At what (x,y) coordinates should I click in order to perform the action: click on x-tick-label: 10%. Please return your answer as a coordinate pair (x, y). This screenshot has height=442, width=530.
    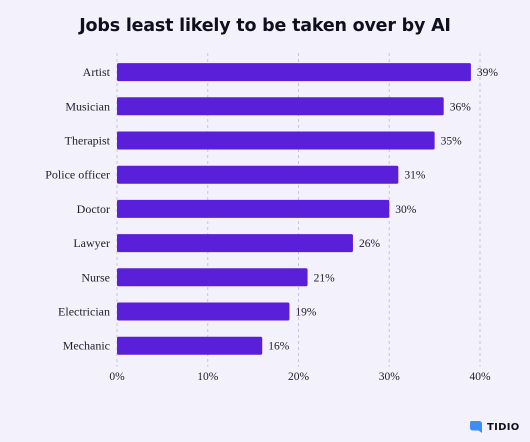
    Looking at the image, I should click on (208, 377).